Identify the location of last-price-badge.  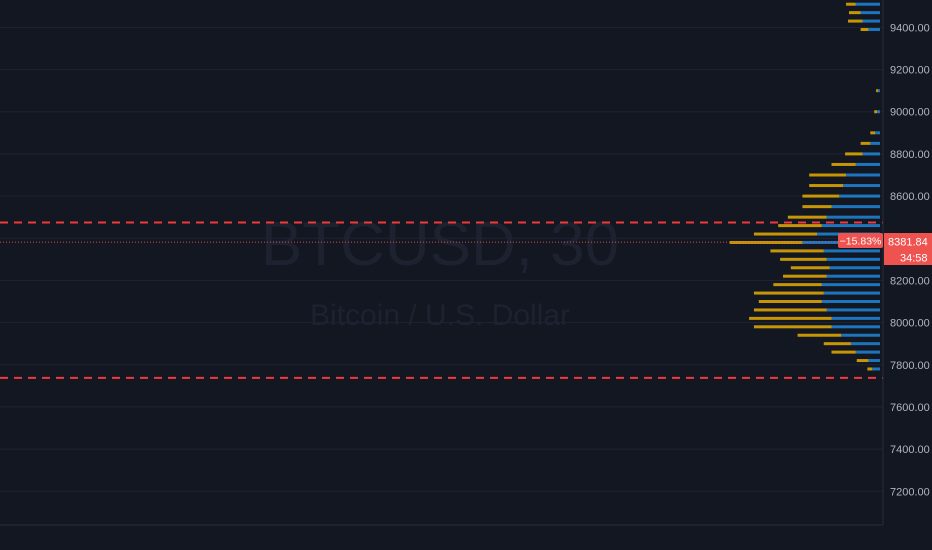
(908, 241).